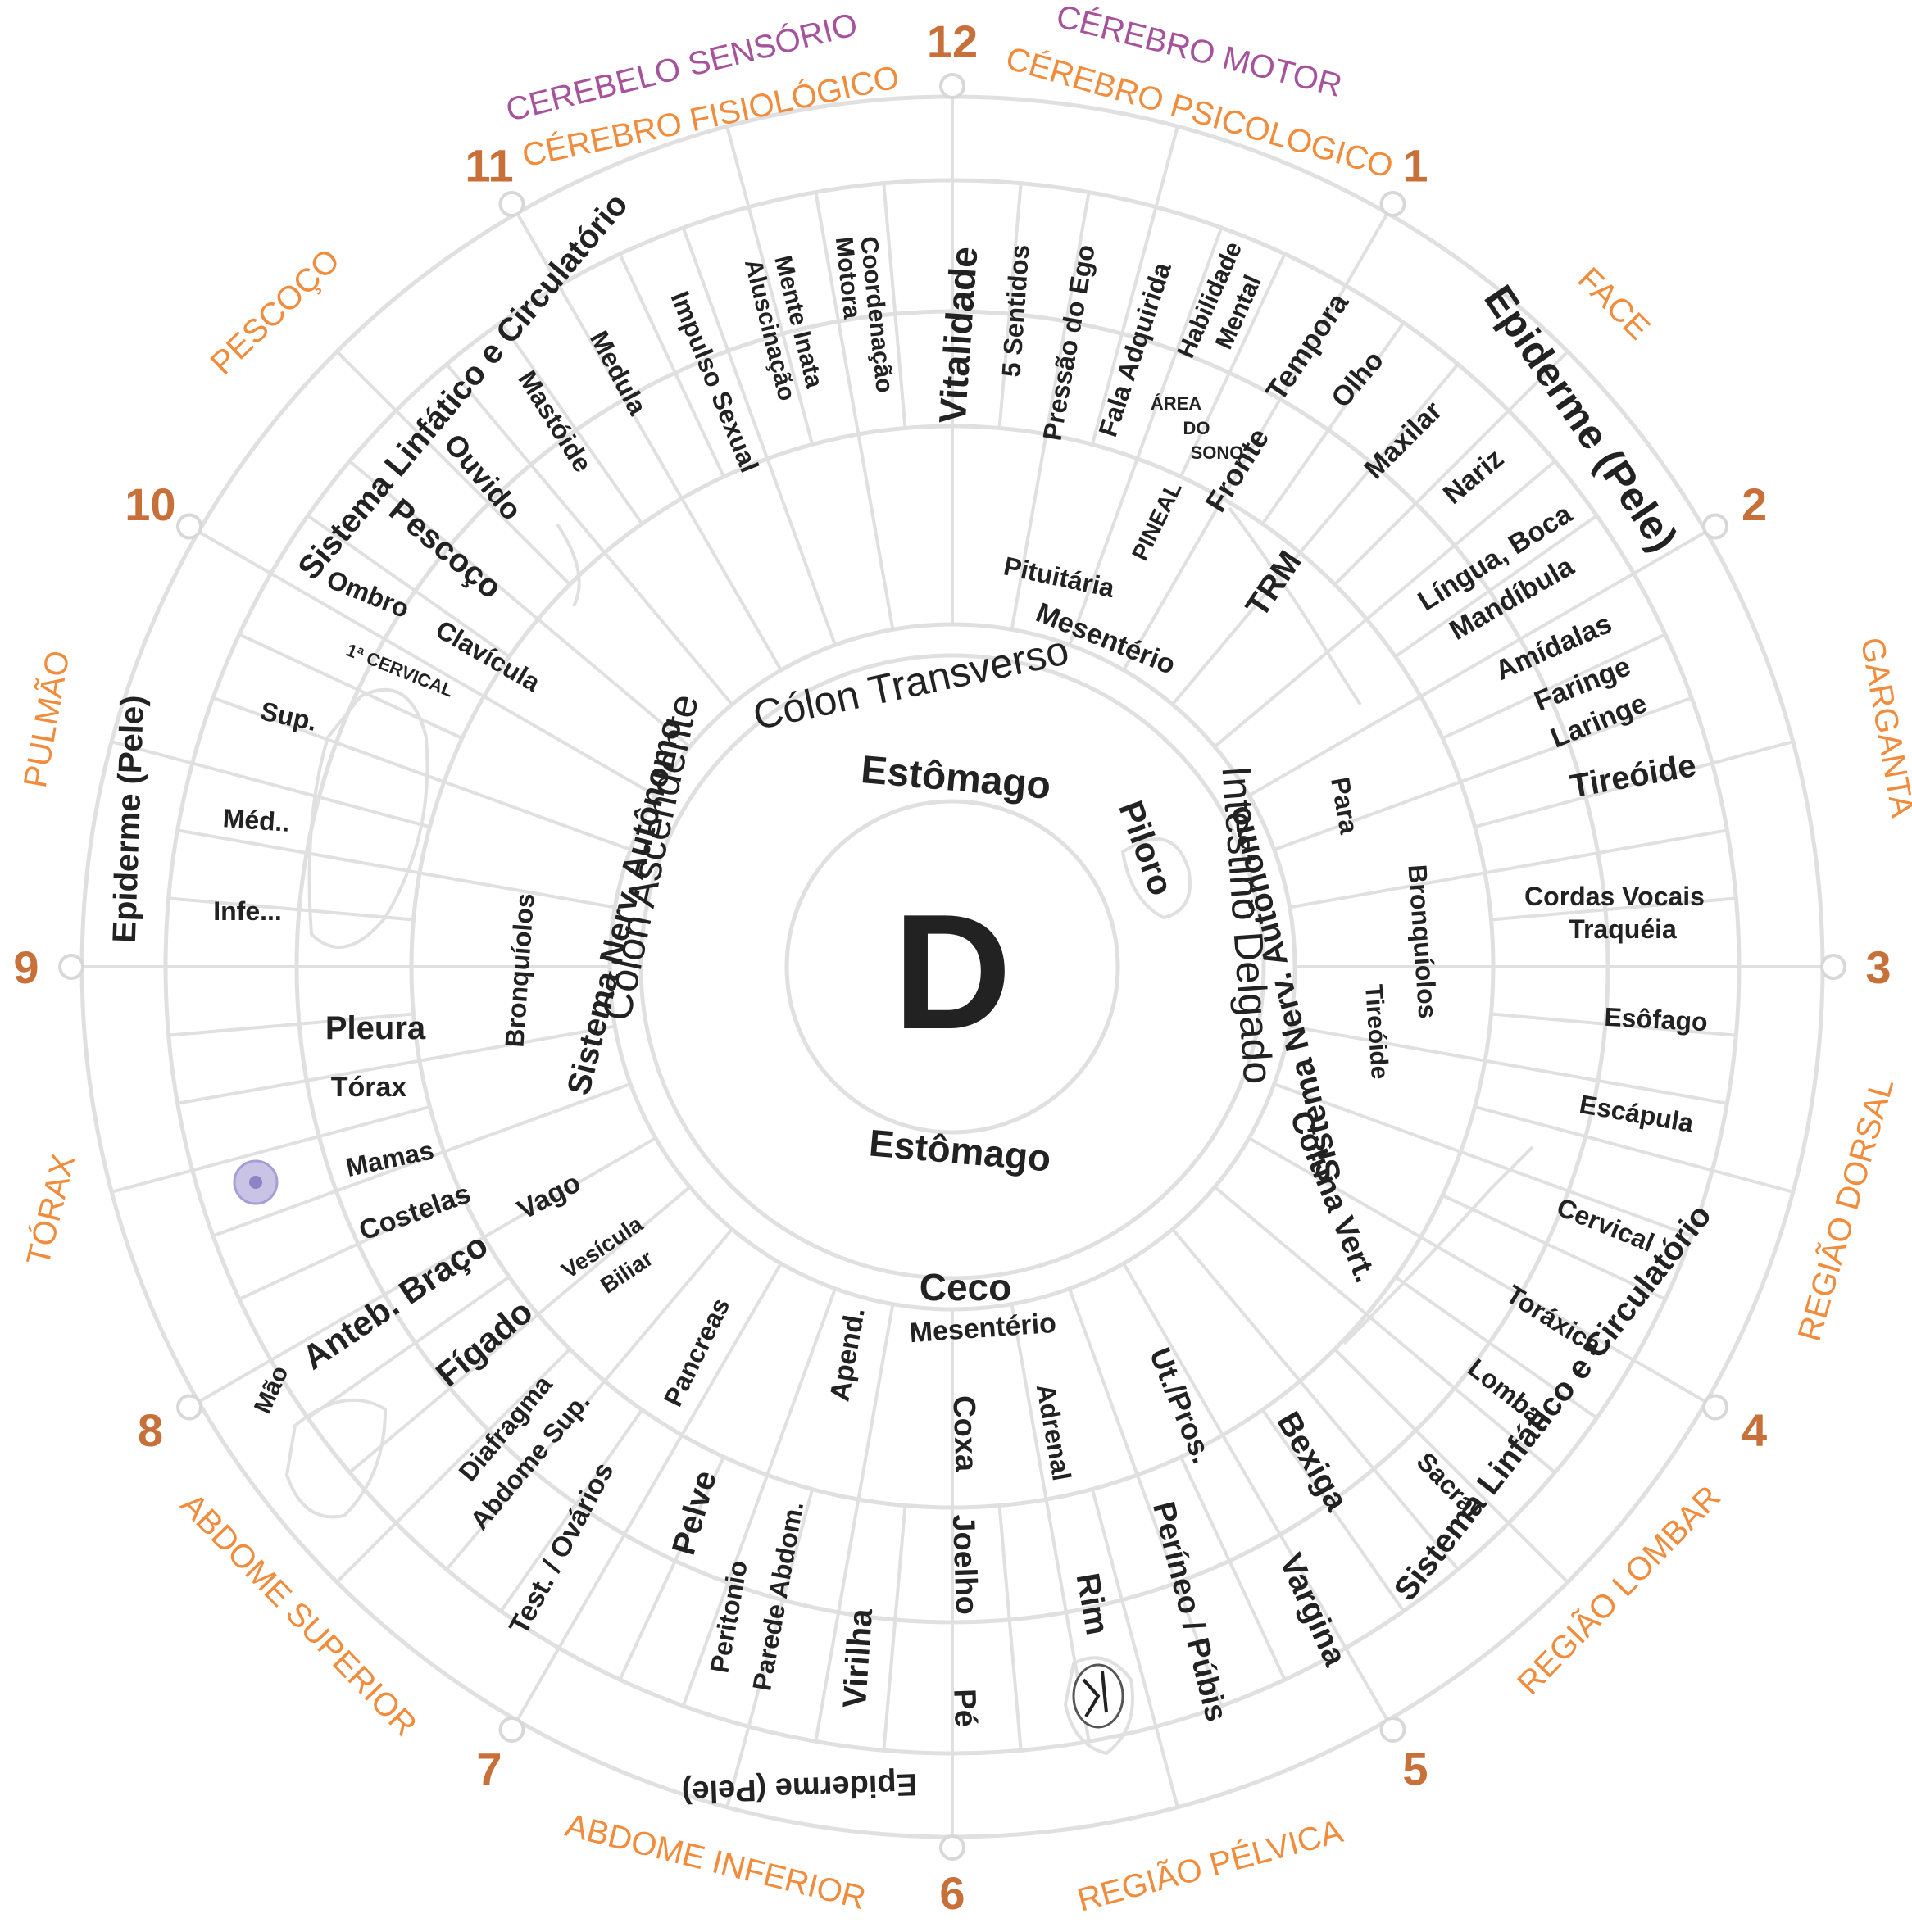 The image size is (1912, 1932). Describe the element at coordinates (1754, 1430) in the screenshot. I see `hour-label: 4` at that location.